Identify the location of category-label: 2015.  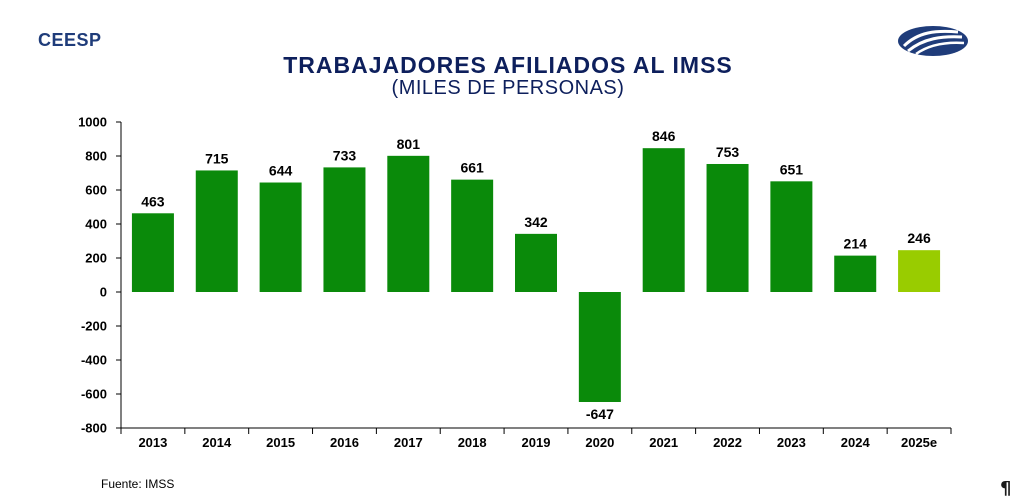
(280, 442).